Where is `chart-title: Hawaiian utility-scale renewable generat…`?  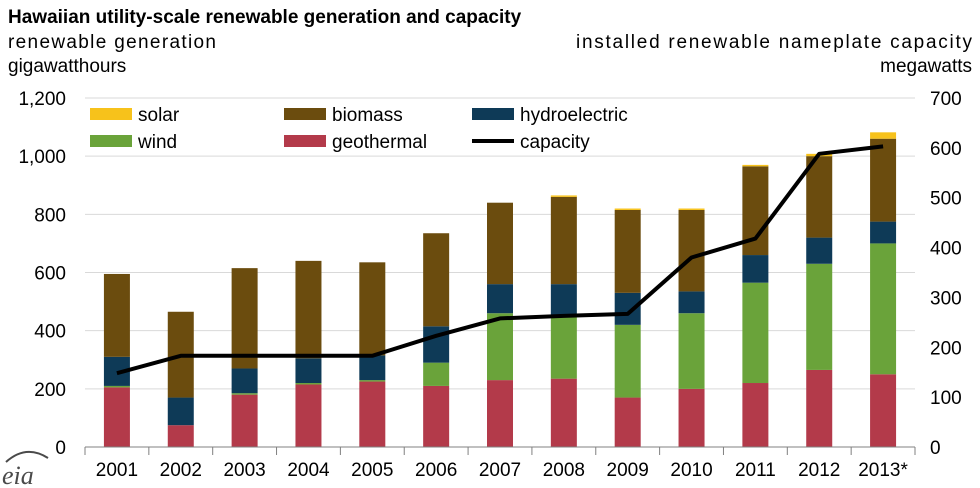 chart-title: Hawaiian utility-scale renewable generat… is located at coordinates (265, 17).